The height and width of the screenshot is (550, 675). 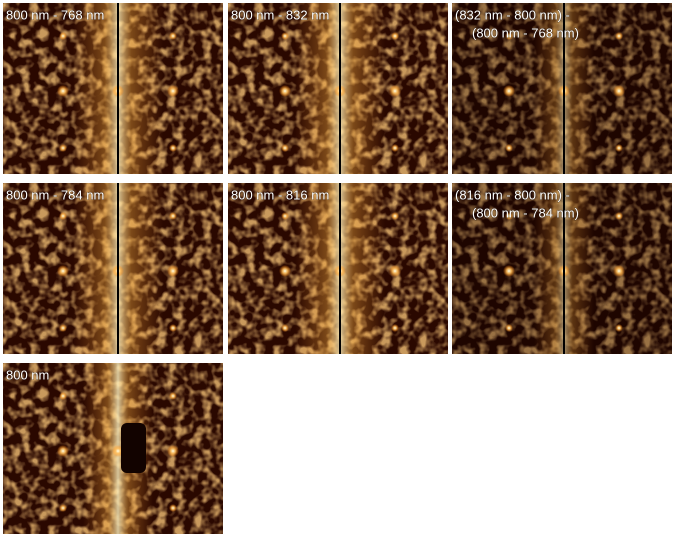 What do you see at coordinates (525, 32) in the screenshot?
I see `panel-label: (800 nm - 768 nm)` at bounding box center [525, 32].